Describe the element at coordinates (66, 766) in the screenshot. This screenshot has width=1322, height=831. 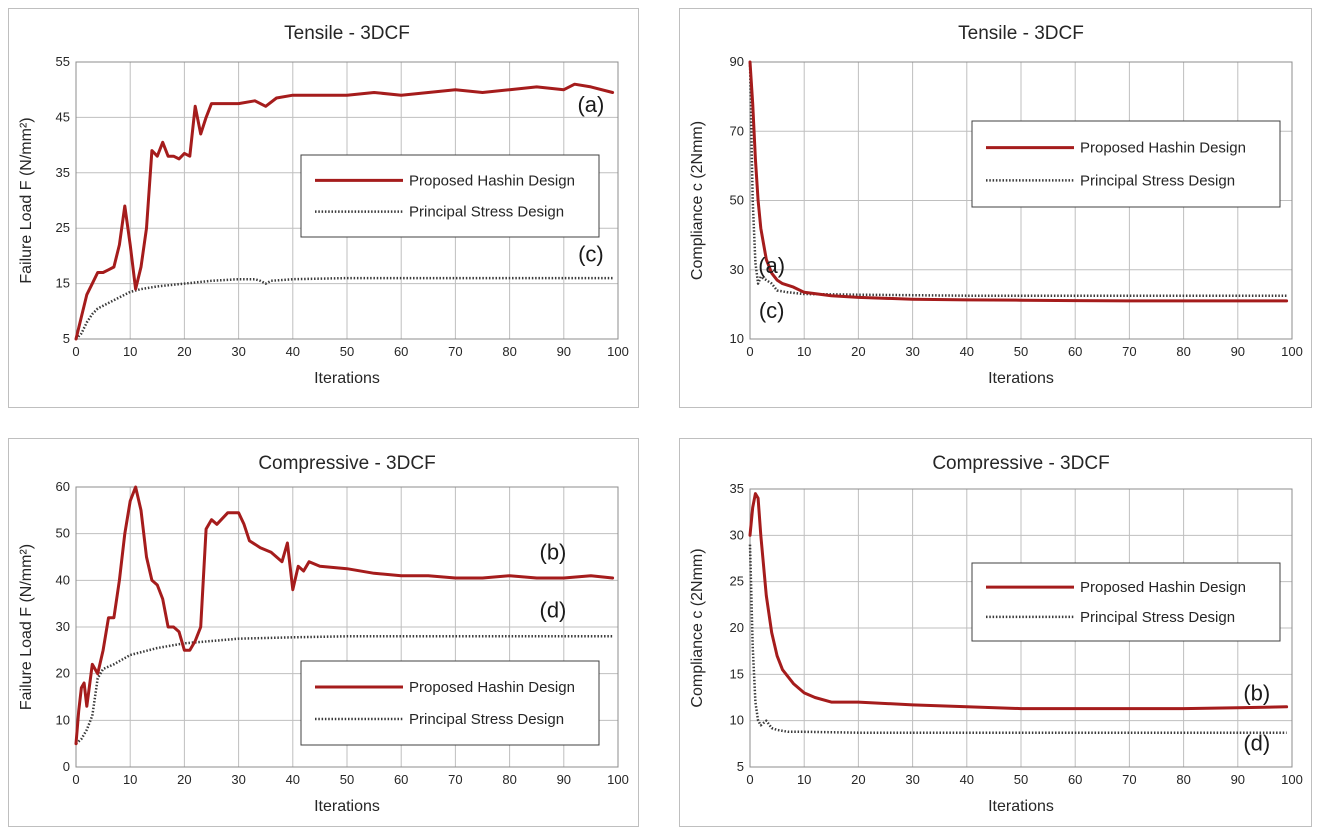
I see `y-tick-label: 0` at that location.